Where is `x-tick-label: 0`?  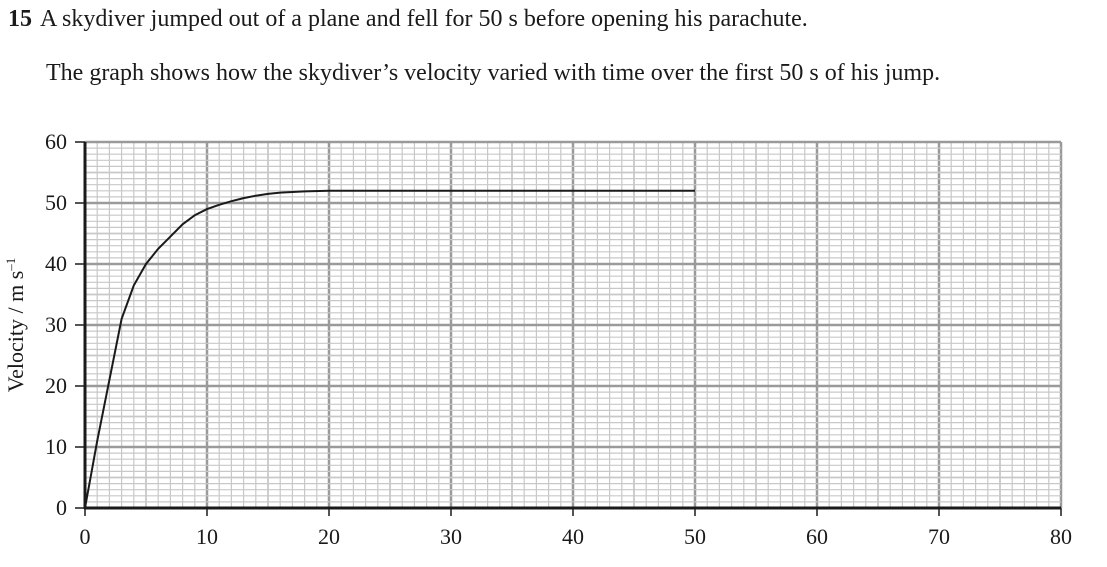 x-tick-label: 0 is located at coordinates (85, 536).